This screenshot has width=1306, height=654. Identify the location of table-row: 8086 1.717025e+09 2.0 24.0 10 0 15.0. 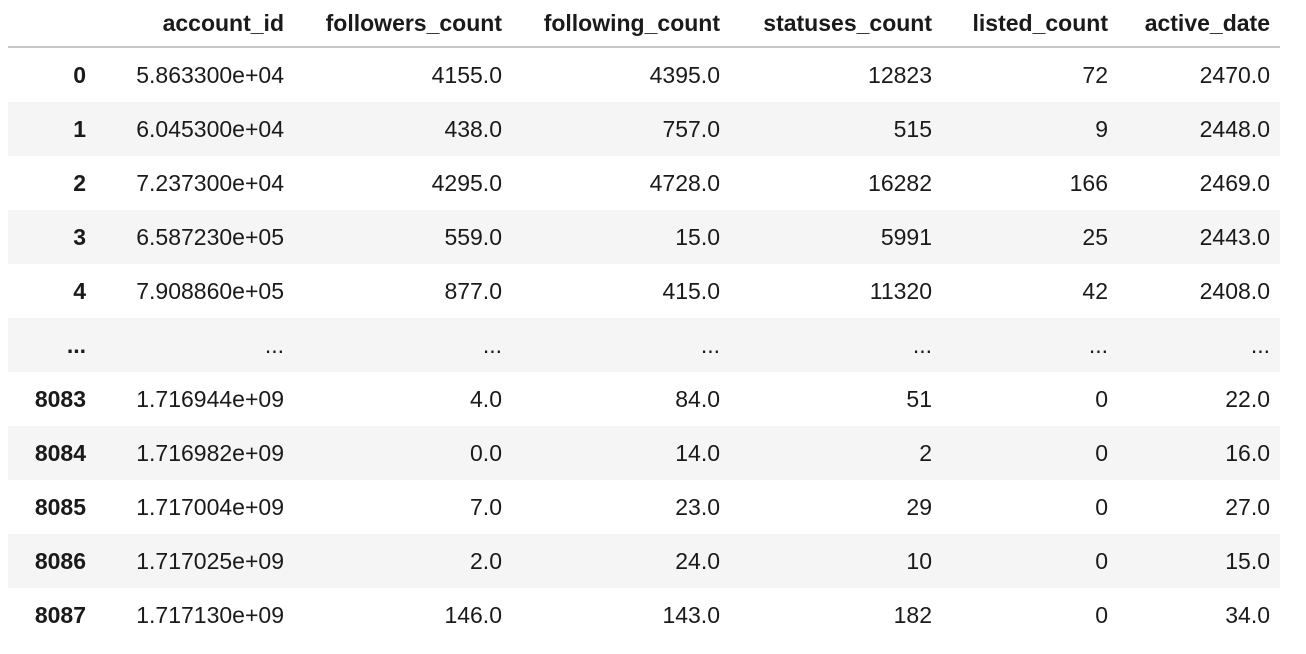
(644, 561).